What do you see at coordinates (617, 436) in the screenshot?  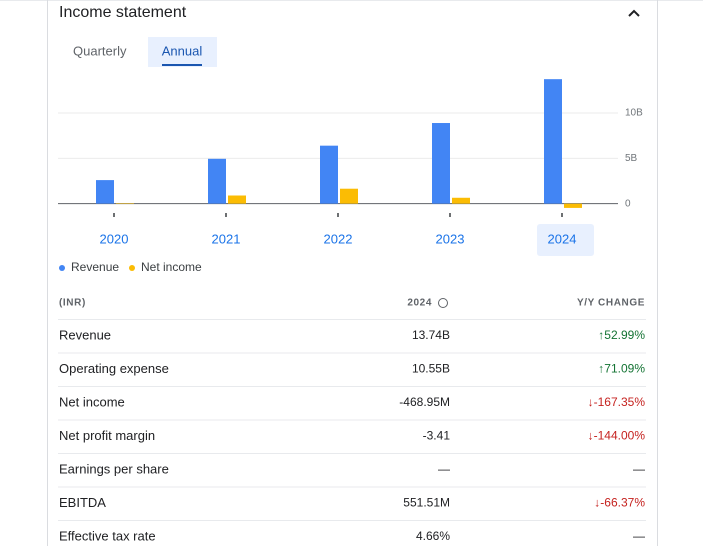 I see `row-change: ↓-144.00%` at bounding box center [617, 436].